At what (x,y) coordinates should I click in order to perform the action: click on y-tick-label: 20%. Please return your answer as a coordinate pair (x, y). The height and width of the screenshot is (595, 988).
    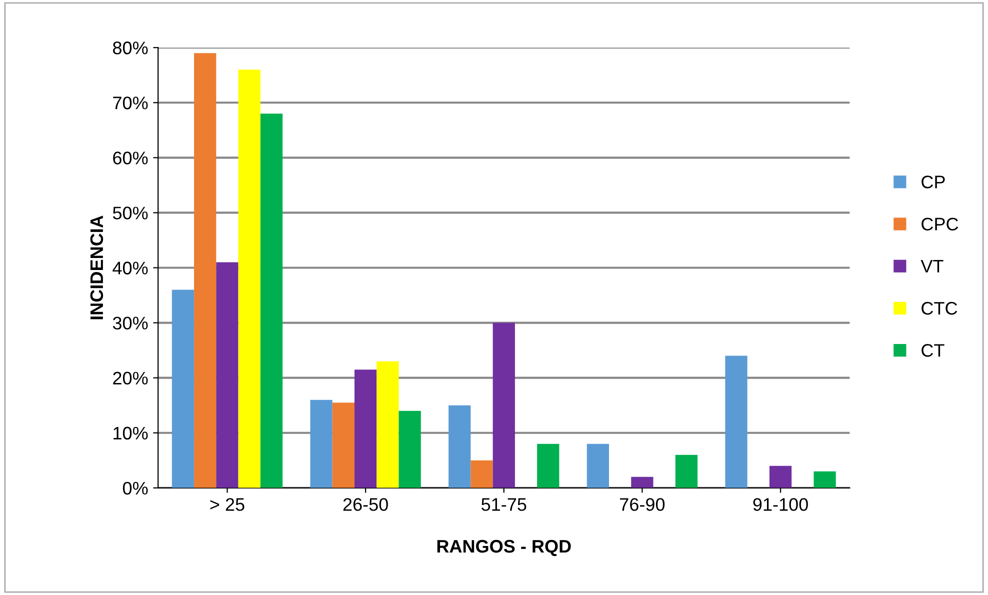
    Looking at the image, I should click on (130, 378).